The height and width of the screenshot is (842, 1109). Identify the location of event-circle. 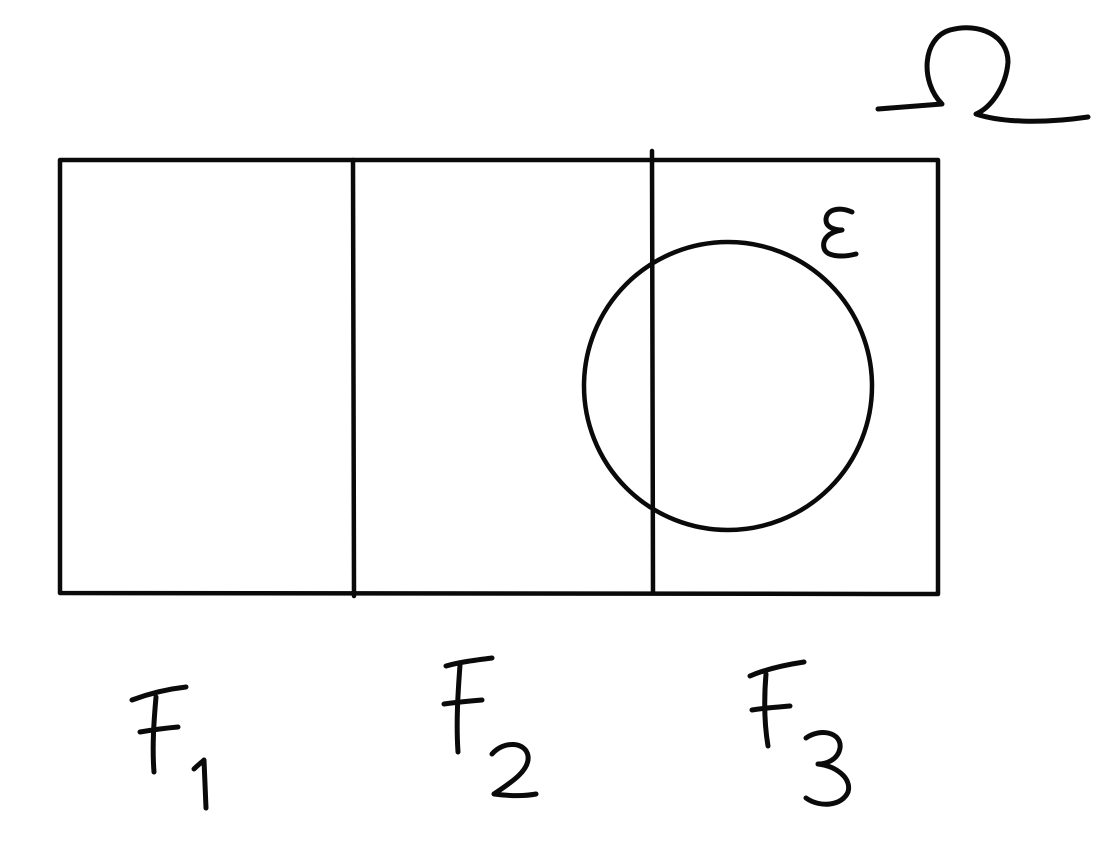
(728, 386).